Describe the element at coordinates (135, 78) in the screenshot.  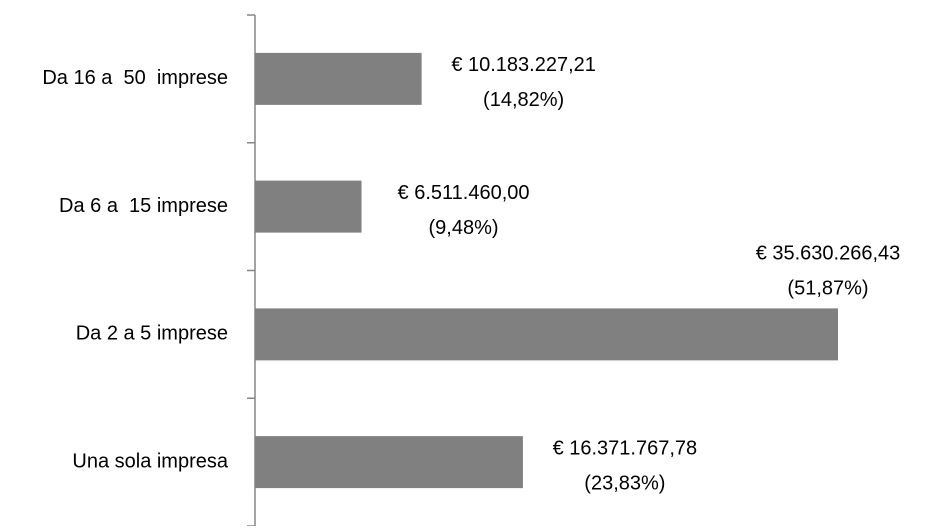
I see `category-label: Da 16 a 50 imprese` at that location.